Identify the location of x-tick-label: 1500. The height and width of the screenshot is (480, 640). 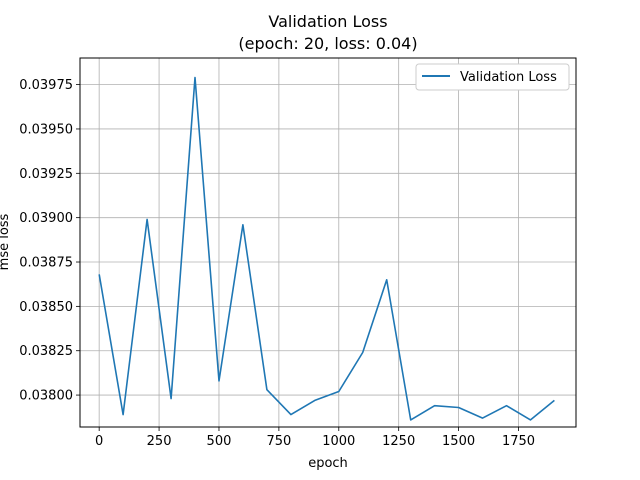
(458, 441).